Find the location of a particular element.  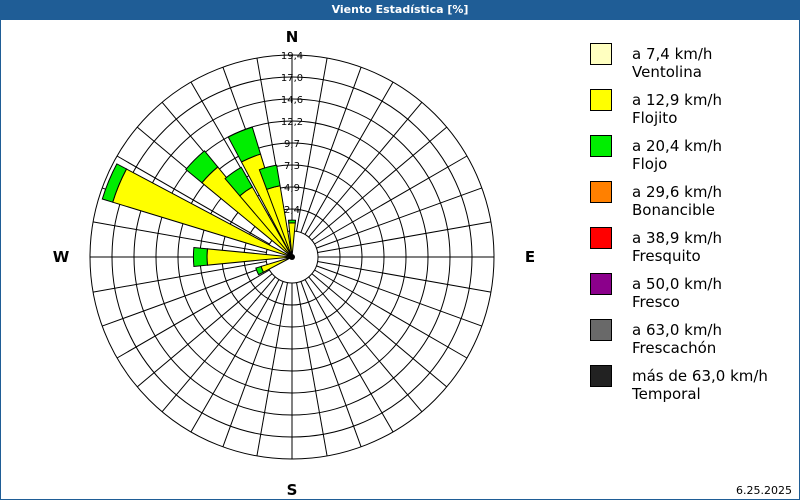

radial-tick-label: 14,6 is located at coordinates (292, 100).